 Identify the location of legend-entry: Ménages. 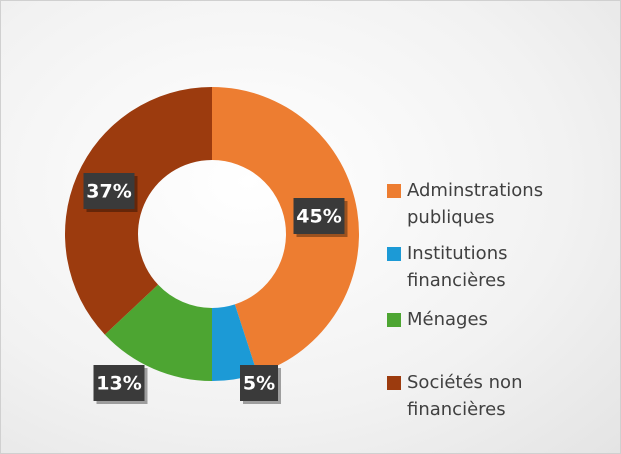
(472, 319).